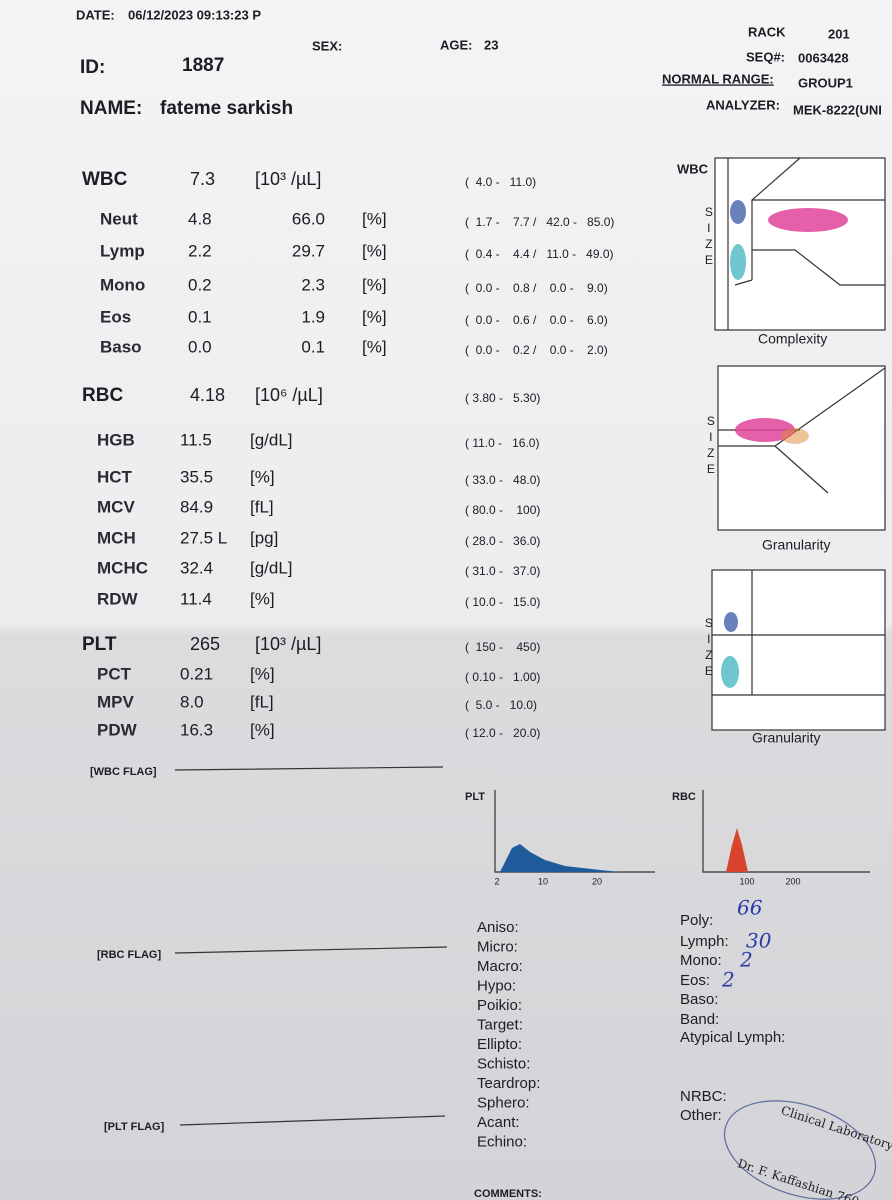  I want to click on morphology-label: Teardrop:, so click(508, 1083).